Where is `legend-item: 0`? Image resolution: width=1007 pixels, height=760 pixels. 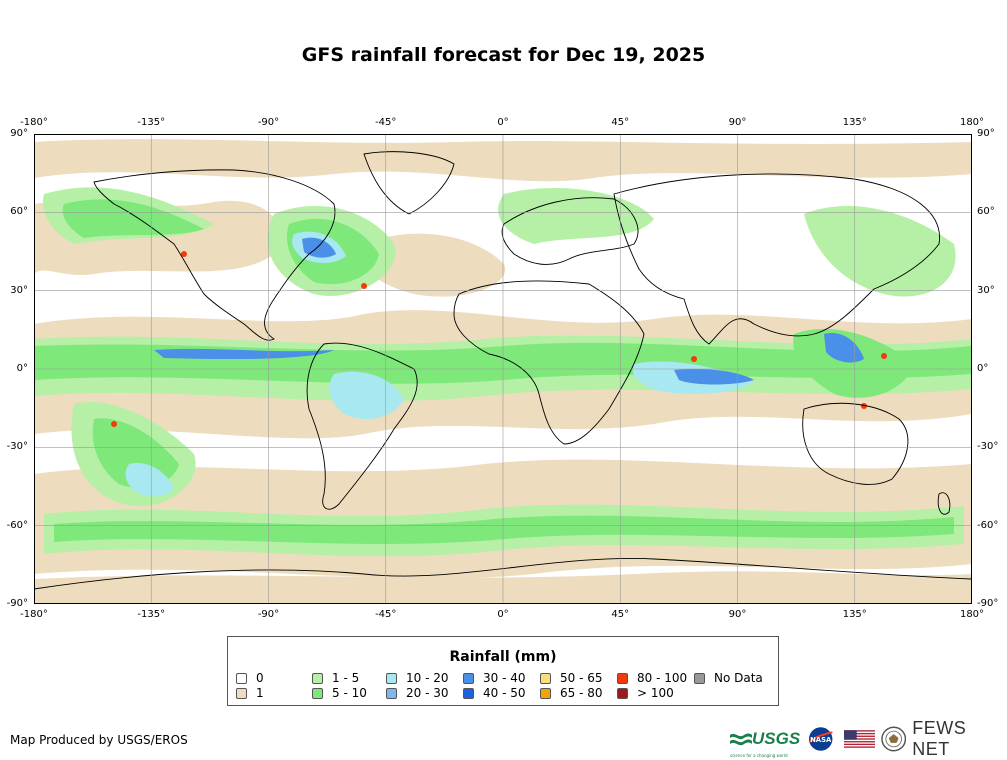
legend-item: 0 is located at coordinates (250, 678).